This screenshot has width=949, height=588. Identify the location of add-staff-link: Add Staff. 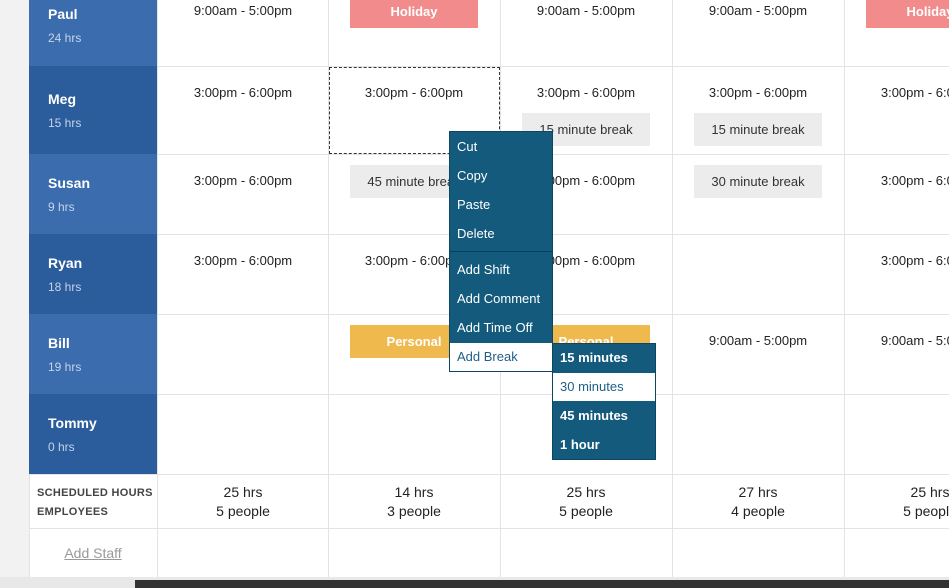
(93, 553).